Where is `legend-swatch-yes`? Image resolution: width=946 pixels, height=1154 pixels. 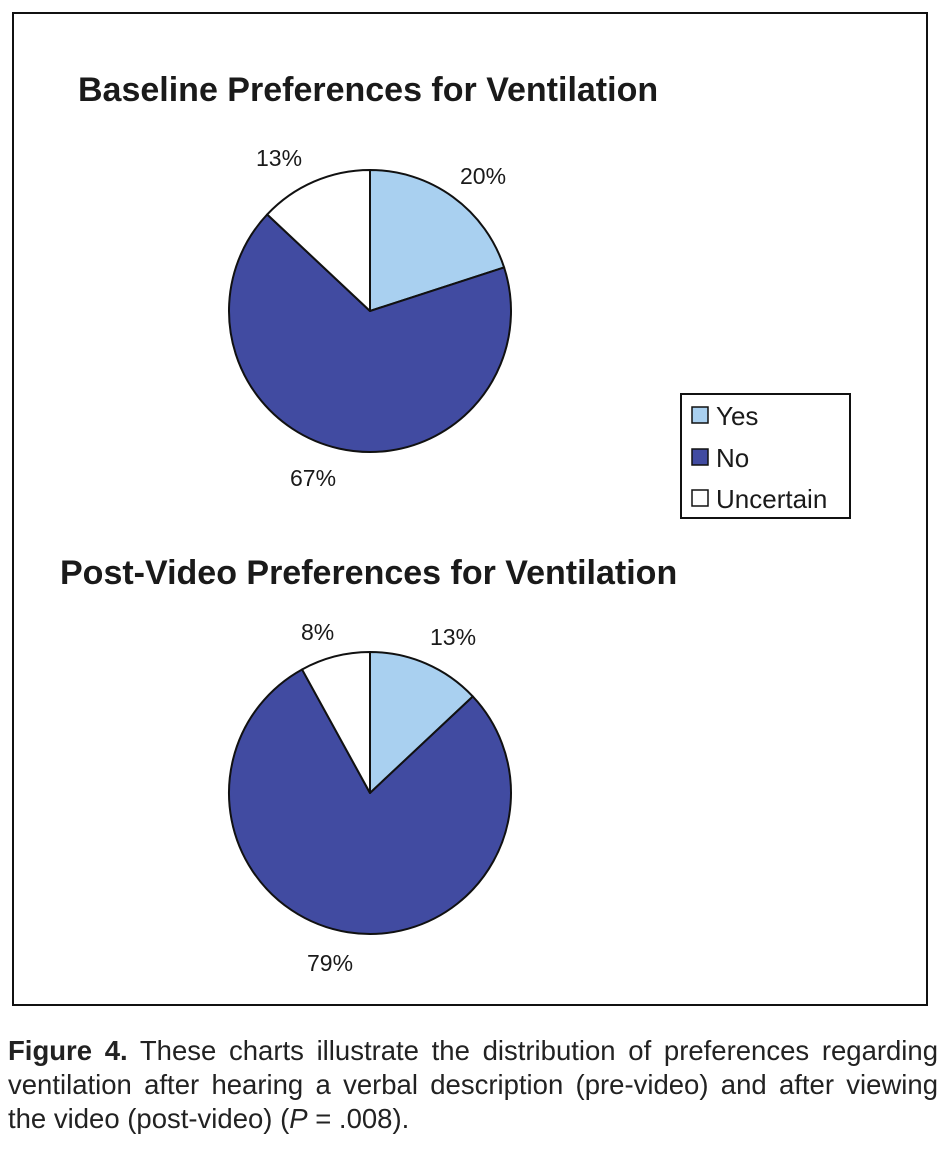 legend-swatch-yes is located at coordinates (700, 415).